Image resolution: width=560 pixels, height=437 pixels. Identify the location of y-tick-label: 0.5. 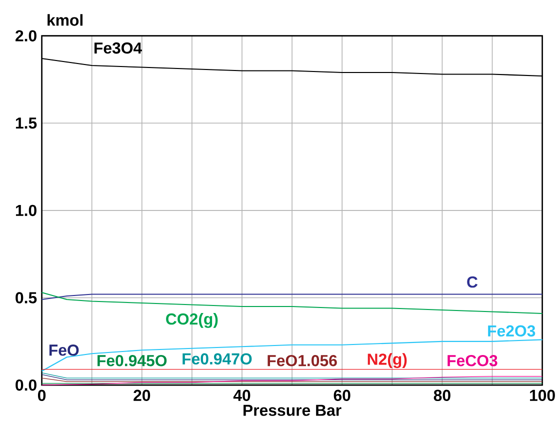
(26, 298).